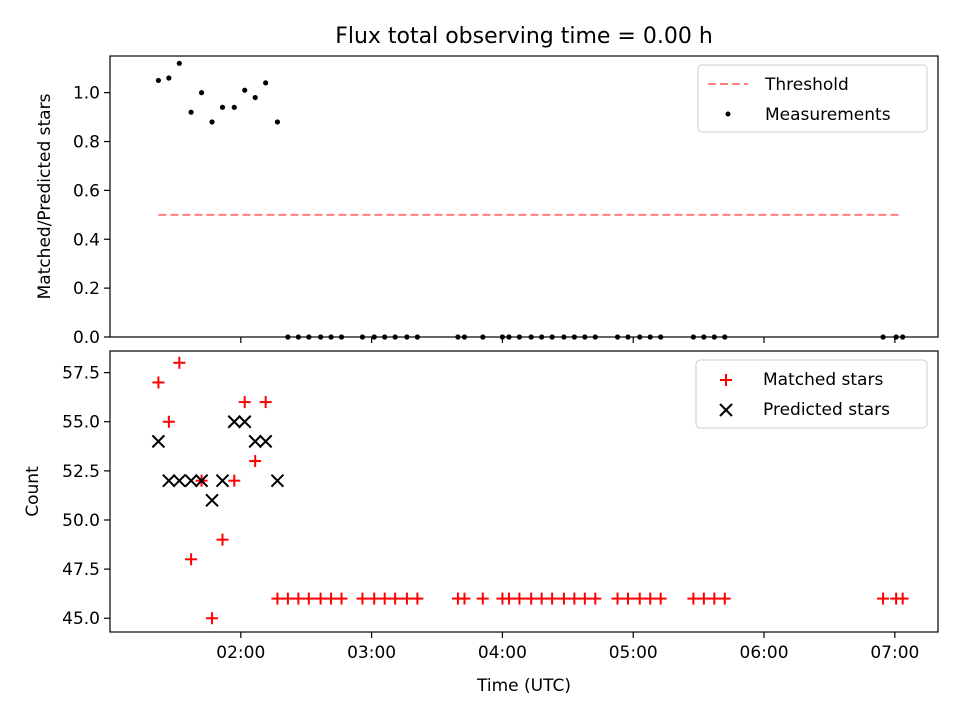 This screenshot has width=960, height=720. Describe the element at coordinates (86, 191) in the screenshot. I see `ratio-y-tick-label: 0.6` at that location.